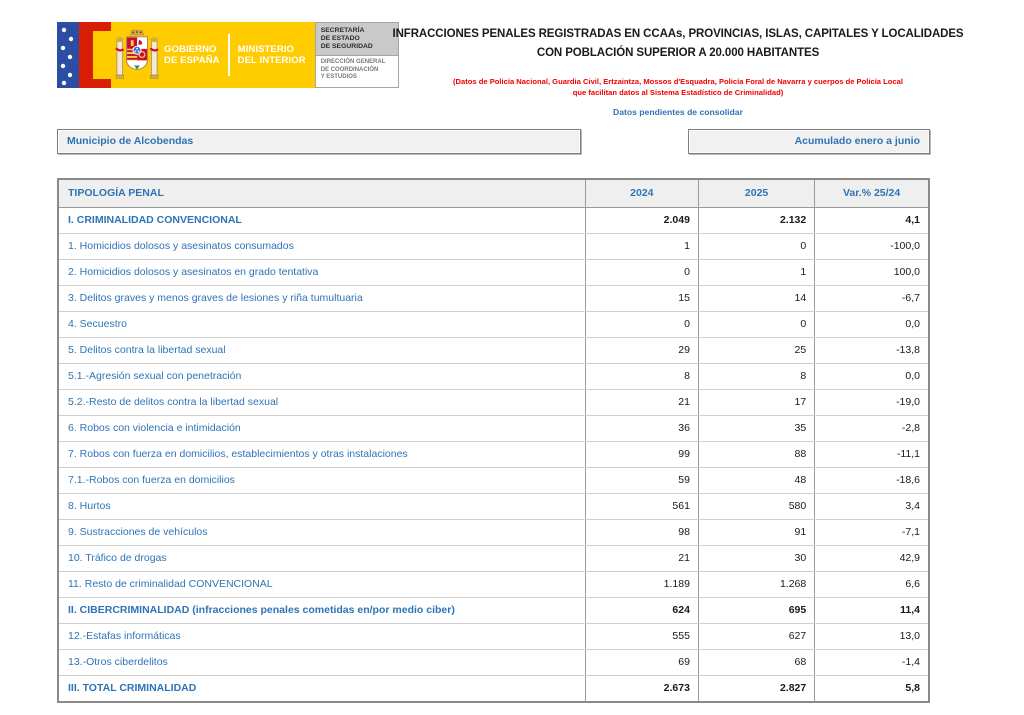 The image size is (1024, 715). What do you see at coordinates (756, 584) in the screenshot?
I see `value-2025: 1.268` at bounding box center [756, 584].